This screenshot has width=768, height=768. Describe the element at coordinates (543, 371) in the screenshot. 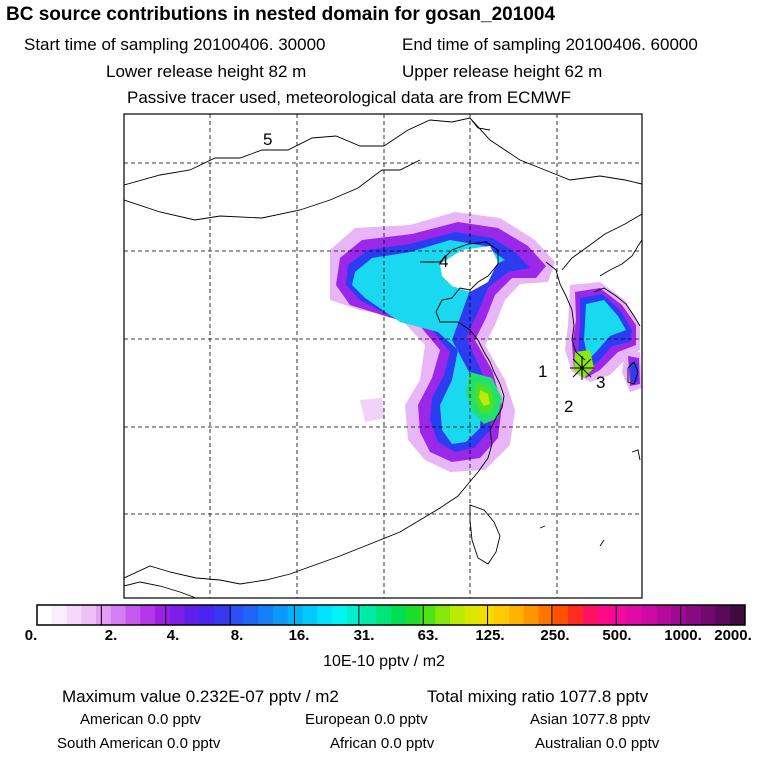

I see `marker-1: 1` at that location.